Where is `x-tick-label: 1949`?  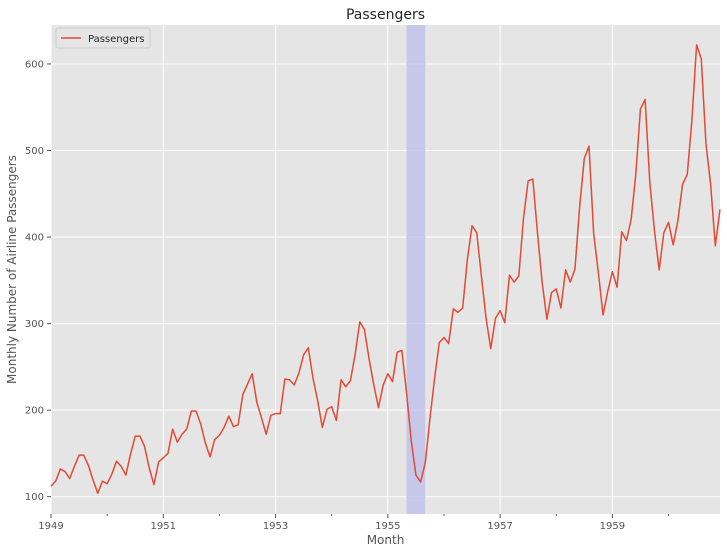 x-tick-label: 1949 is located at coordinates (50, 526).